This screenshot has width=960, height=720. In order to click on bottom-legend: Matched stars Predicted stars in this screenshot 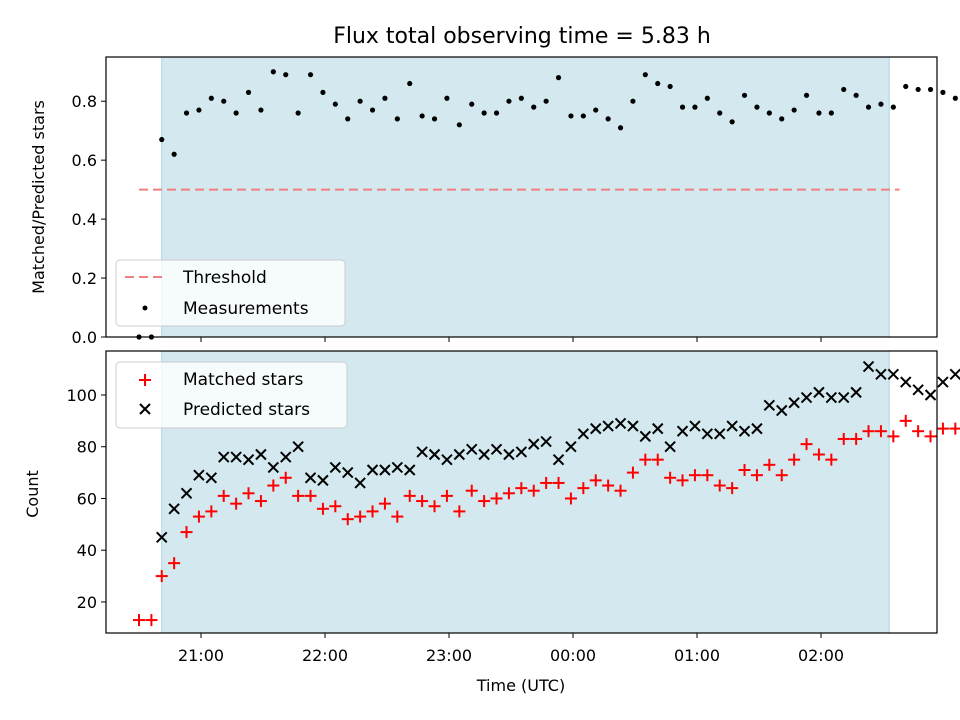, I will do `click(231, 395)`.